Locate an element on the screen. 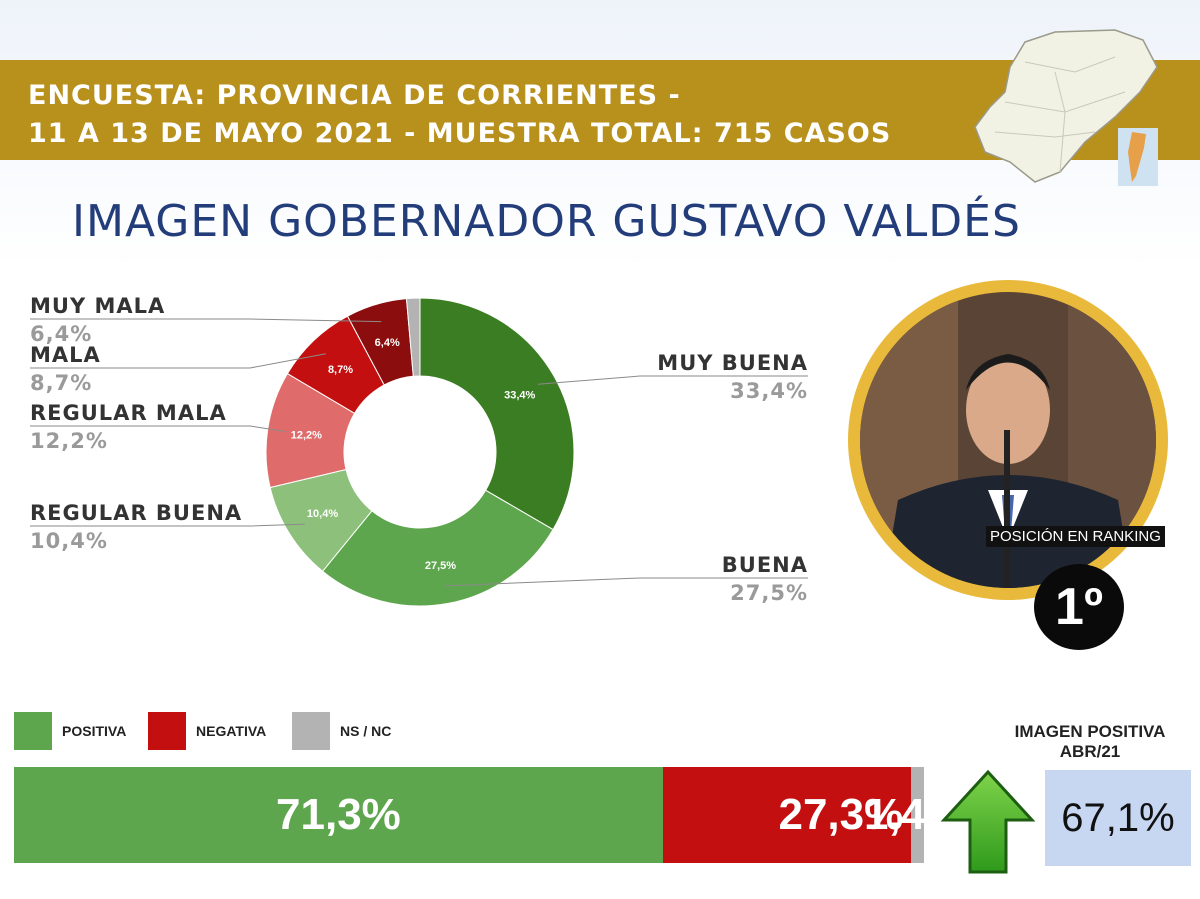 Image resolution: width=1200 pixels, height=899 pixels. slice-name-label: MALA is located at coordinates (65, 355).